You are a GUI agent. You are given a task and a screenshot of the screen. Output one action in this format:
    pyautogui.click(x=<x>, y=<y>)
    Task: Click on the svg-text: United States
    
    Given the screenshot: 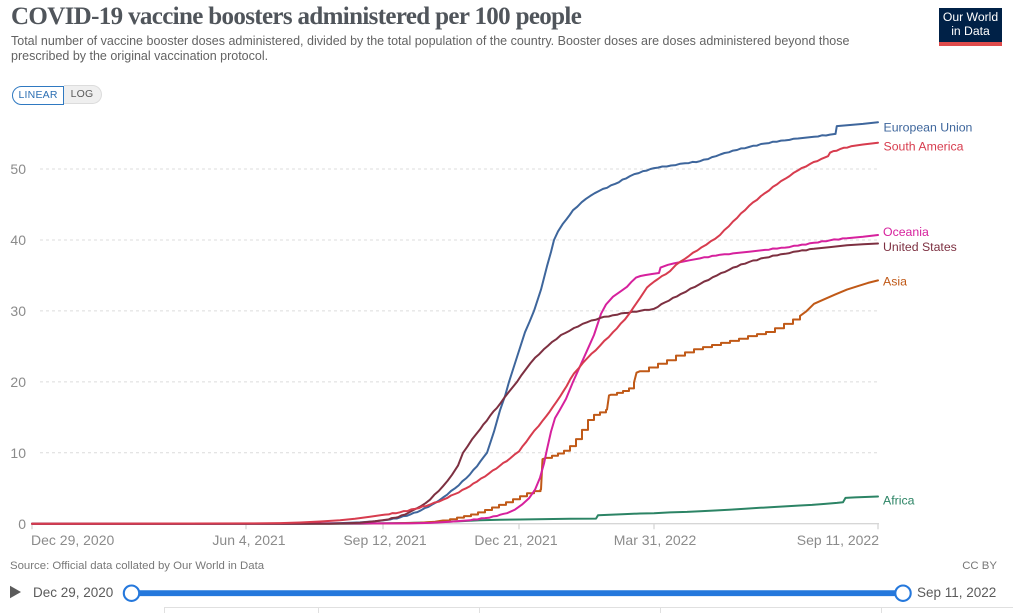 What is the action you would take?
    pyautogui.click(x=920, y=247)
    